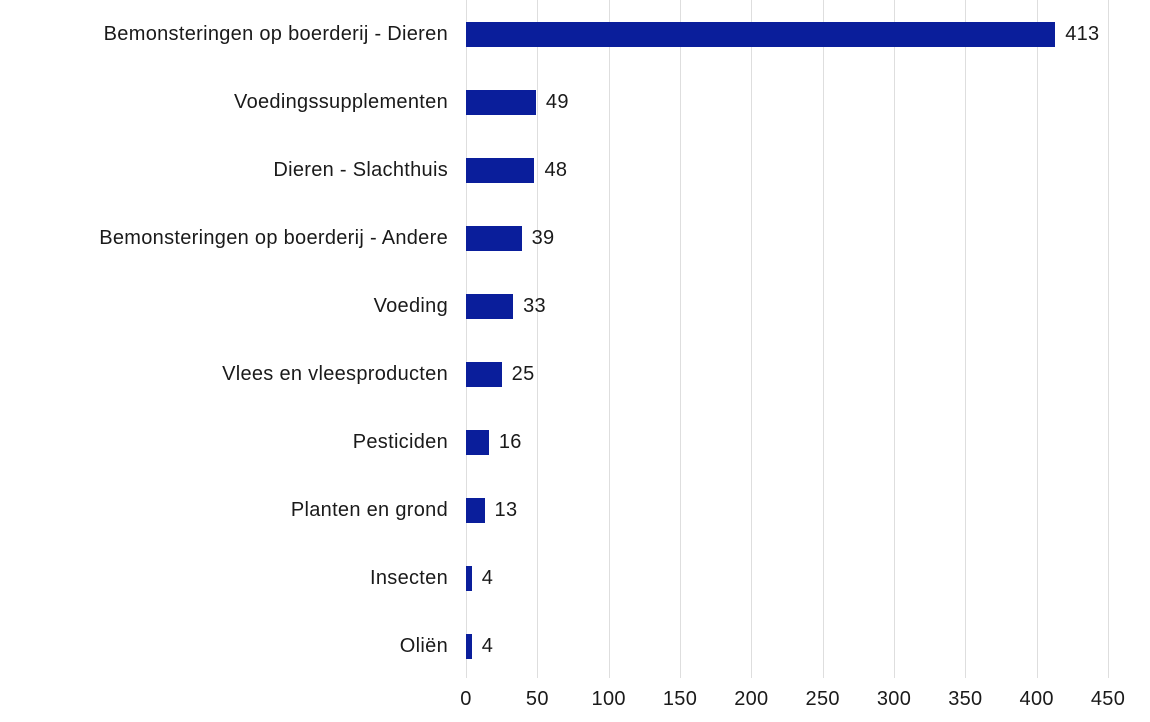 Image resolution: width=1150 pixels, height=722 pixels. I want to click on category-label: Dieren - Slachthuis, so click(360, 169).